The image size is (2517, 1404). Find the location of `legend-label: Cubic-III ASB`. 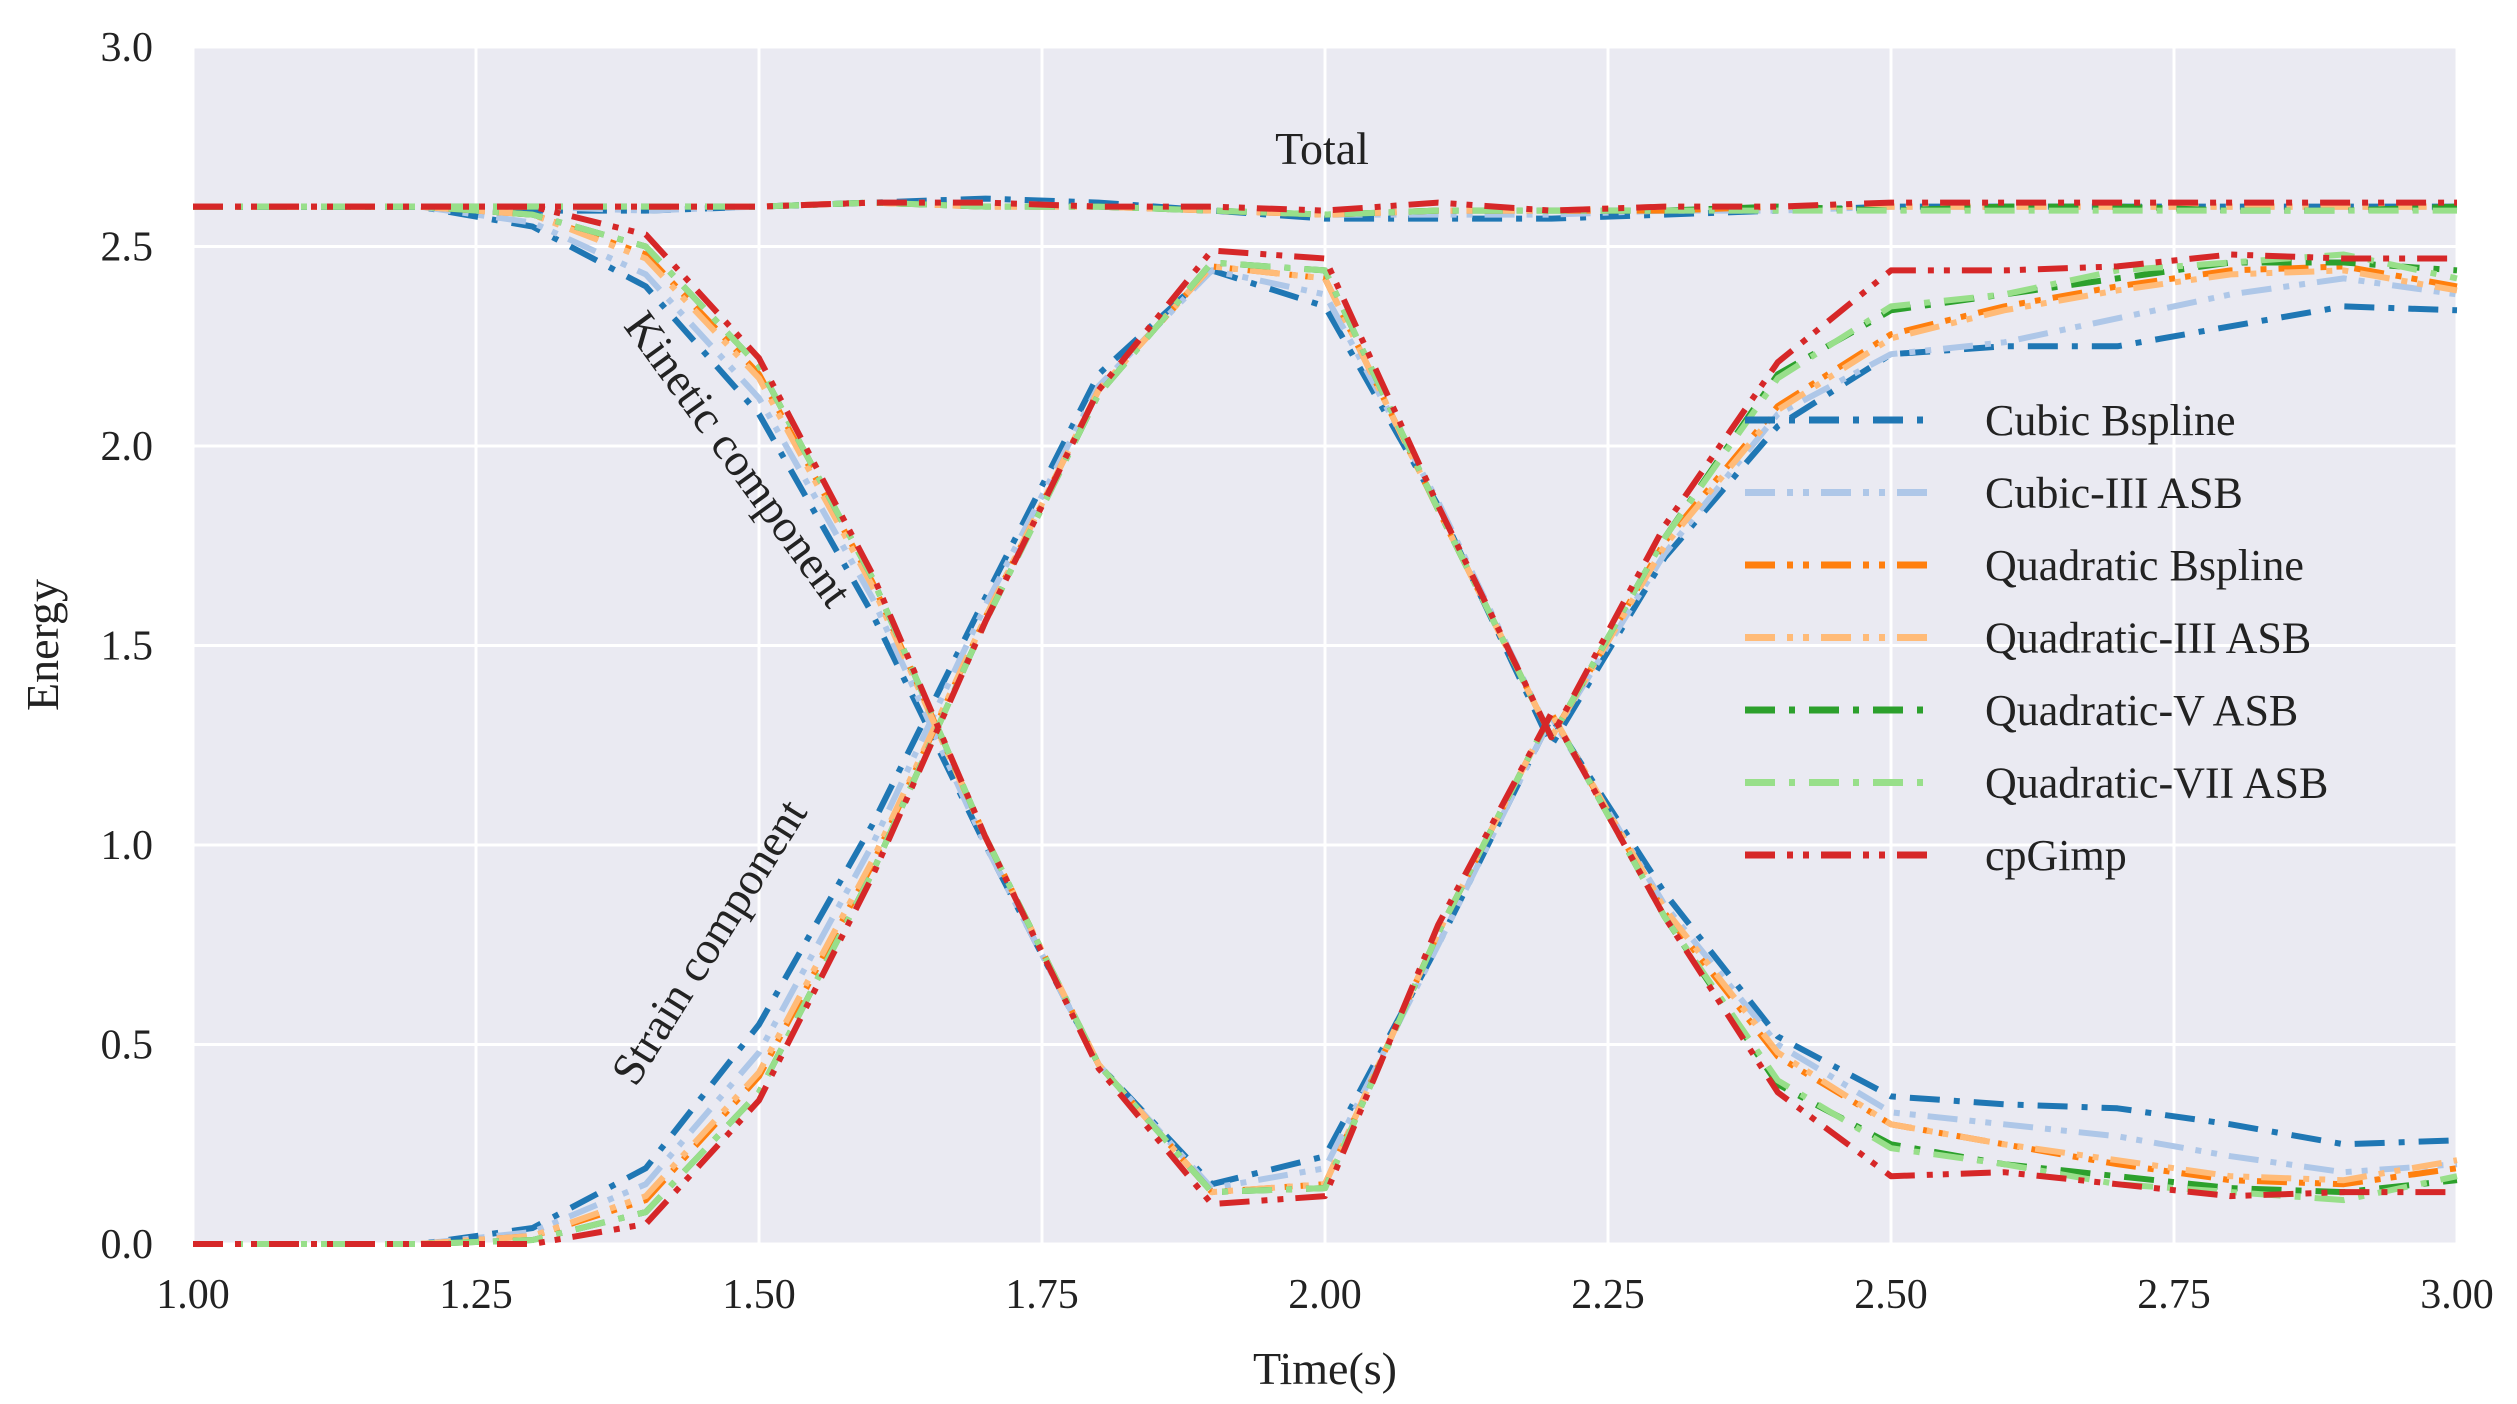

legend-label: Cubic-III ASB is located at coordinates (2114, 493).